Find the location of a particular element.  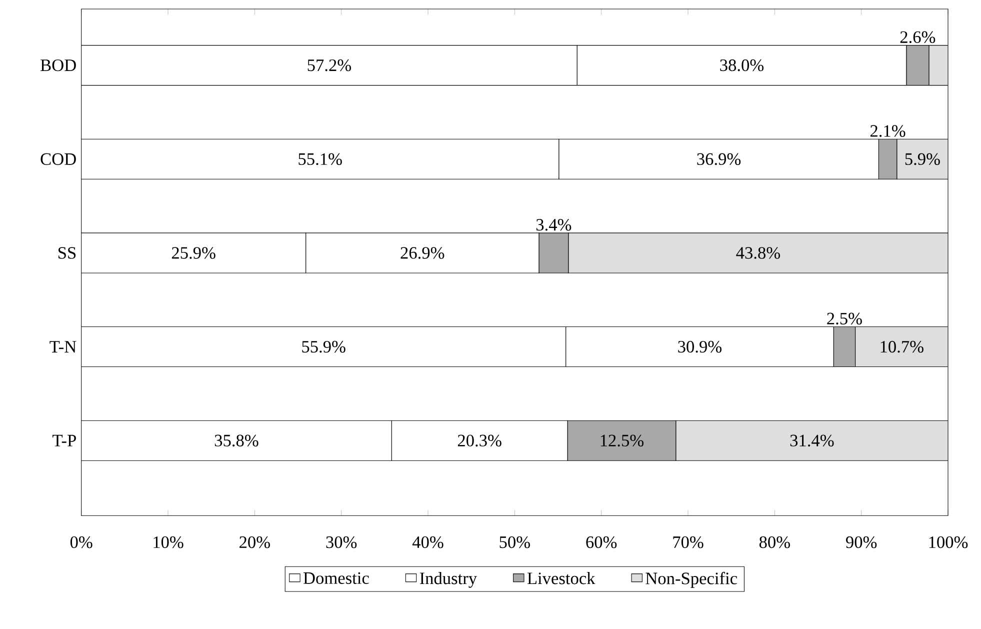

y-tick-label: COD is located at coordinates (58, 159).